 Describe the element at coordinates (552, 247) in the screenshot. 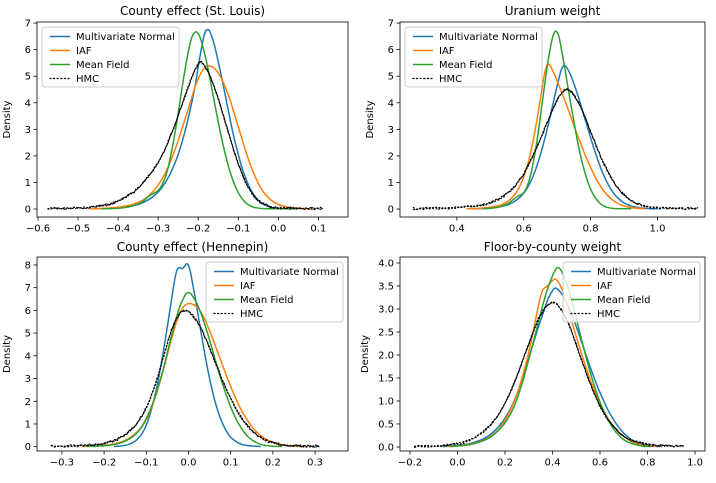

I see `chart-title: Floor-by-county weight` at that location.